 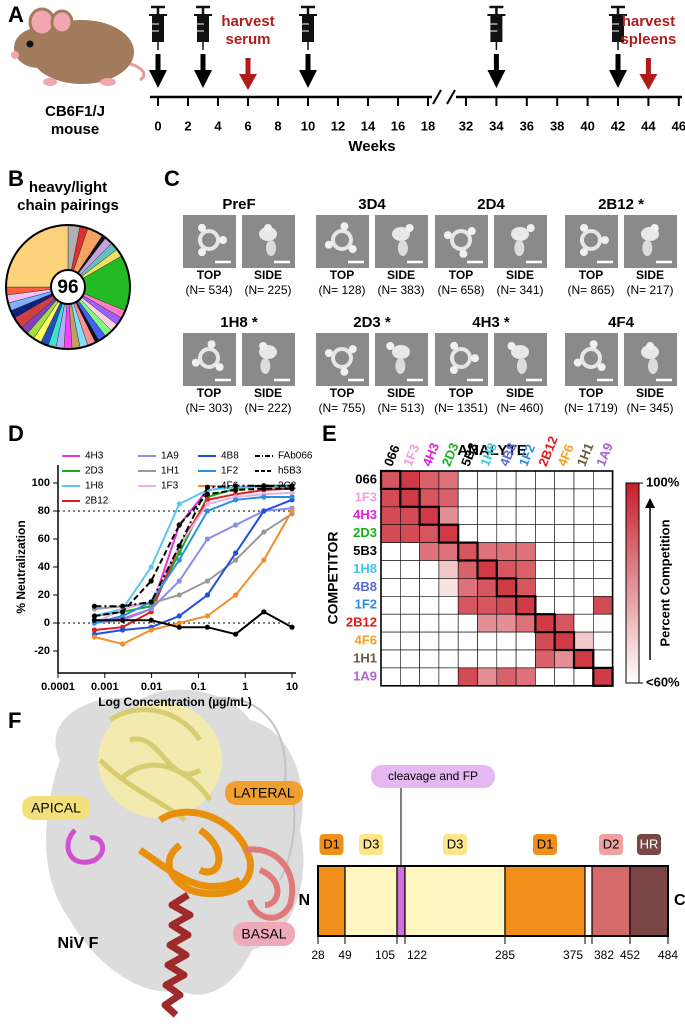 What do you see at coordinates (366, 496) in the screenshot?
I see `row-label: 1F3` at bounding box center [366, 496].